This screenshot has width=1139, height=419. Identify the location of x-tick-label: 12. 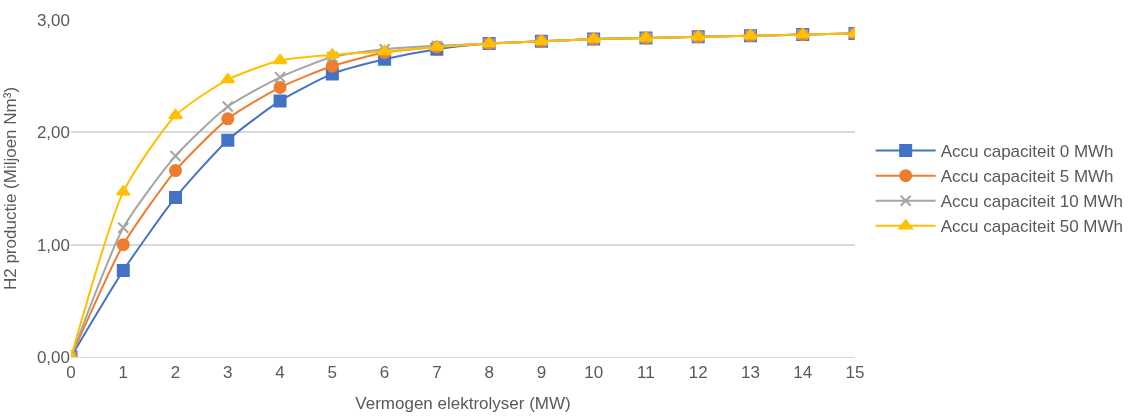
(698, 373).